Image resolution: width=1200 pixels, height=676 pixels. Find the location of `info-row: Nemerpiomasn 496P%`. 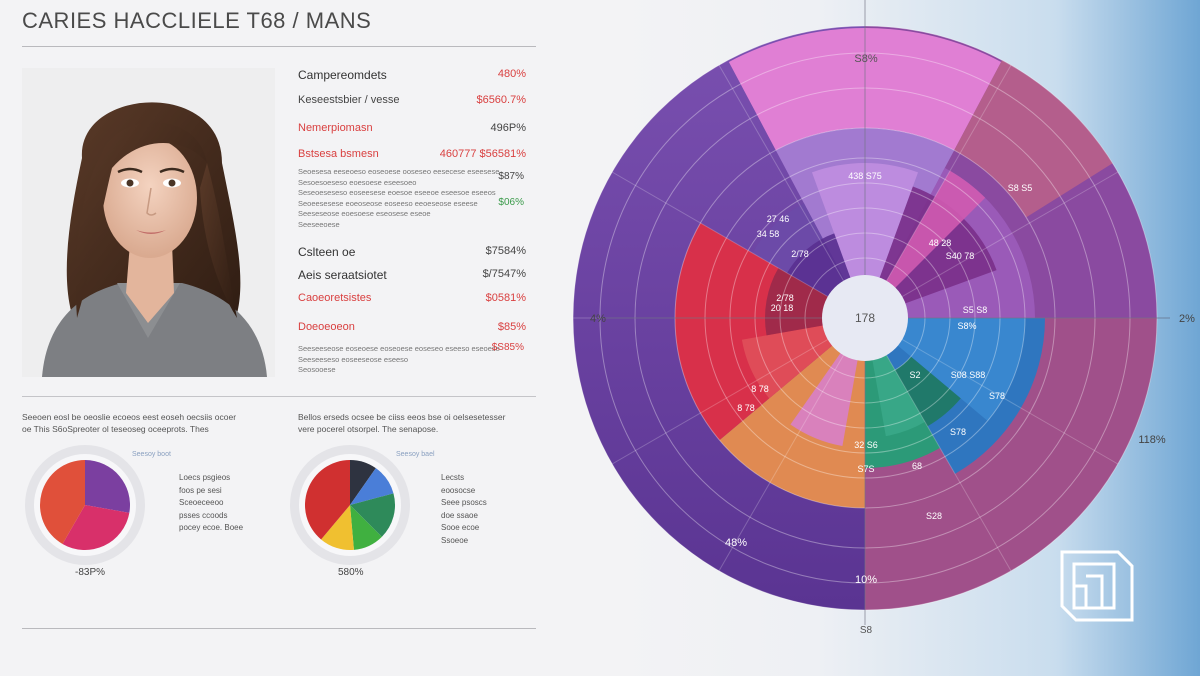

info-row: Nemerpiomasn 496P% is located at coordinates (412, 130).